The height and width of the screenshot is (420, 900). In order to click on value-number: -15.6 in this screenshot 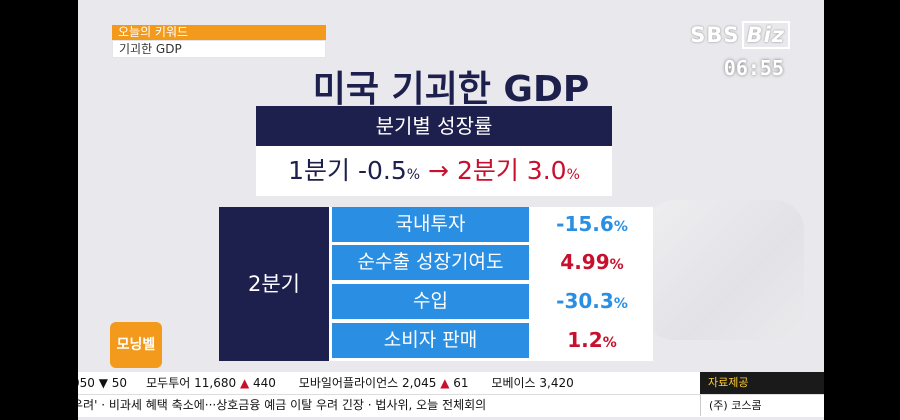, I will do `click(585, 224)`.